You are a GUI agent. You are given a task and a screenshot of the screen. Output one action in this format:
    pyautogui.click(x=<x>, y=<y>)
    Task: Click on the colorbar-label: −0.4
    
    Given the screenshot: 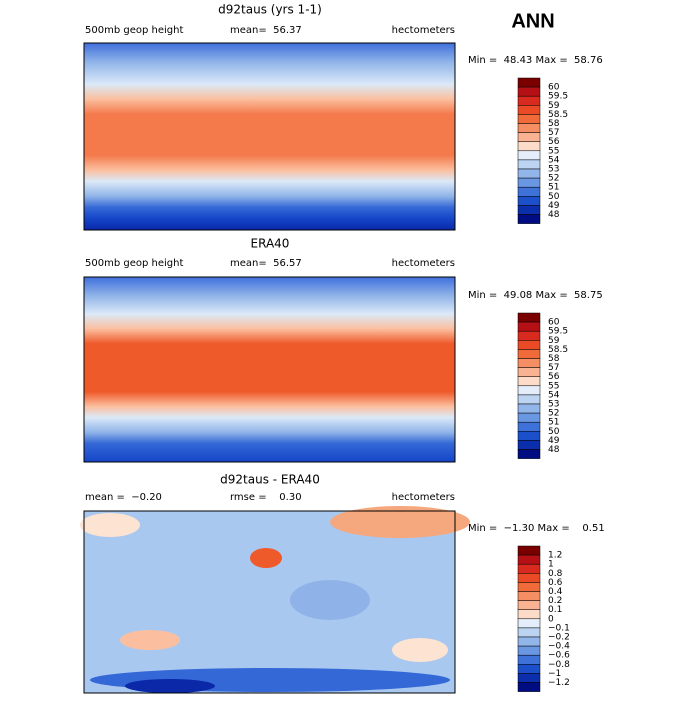 What is the action you would take?
    pyautogui.click(x=559, y=647)
    